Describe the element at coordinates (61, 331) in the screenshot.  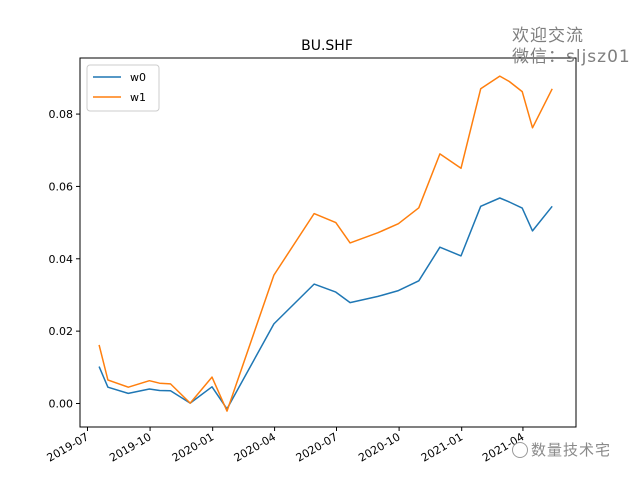
I see `y-tick-label: 0.02` at that location.